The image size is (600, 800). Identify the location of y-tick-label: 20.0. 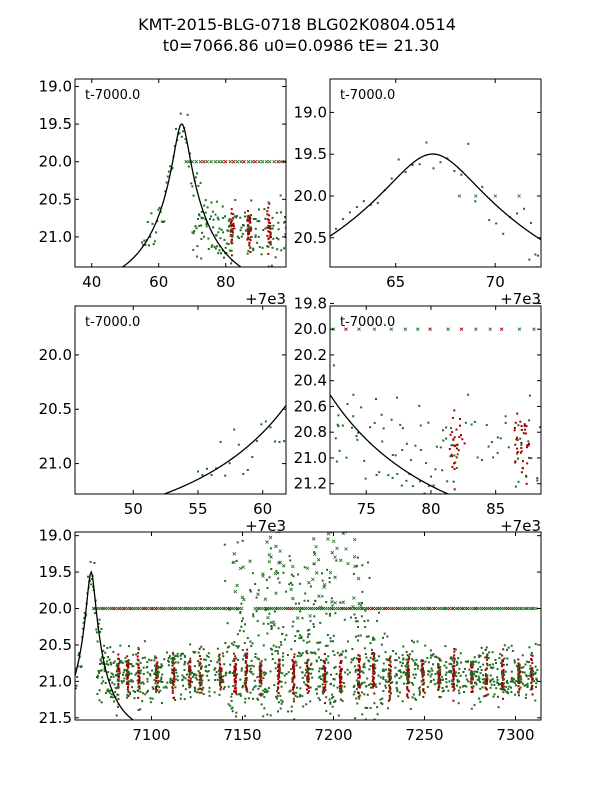
(55, 355).